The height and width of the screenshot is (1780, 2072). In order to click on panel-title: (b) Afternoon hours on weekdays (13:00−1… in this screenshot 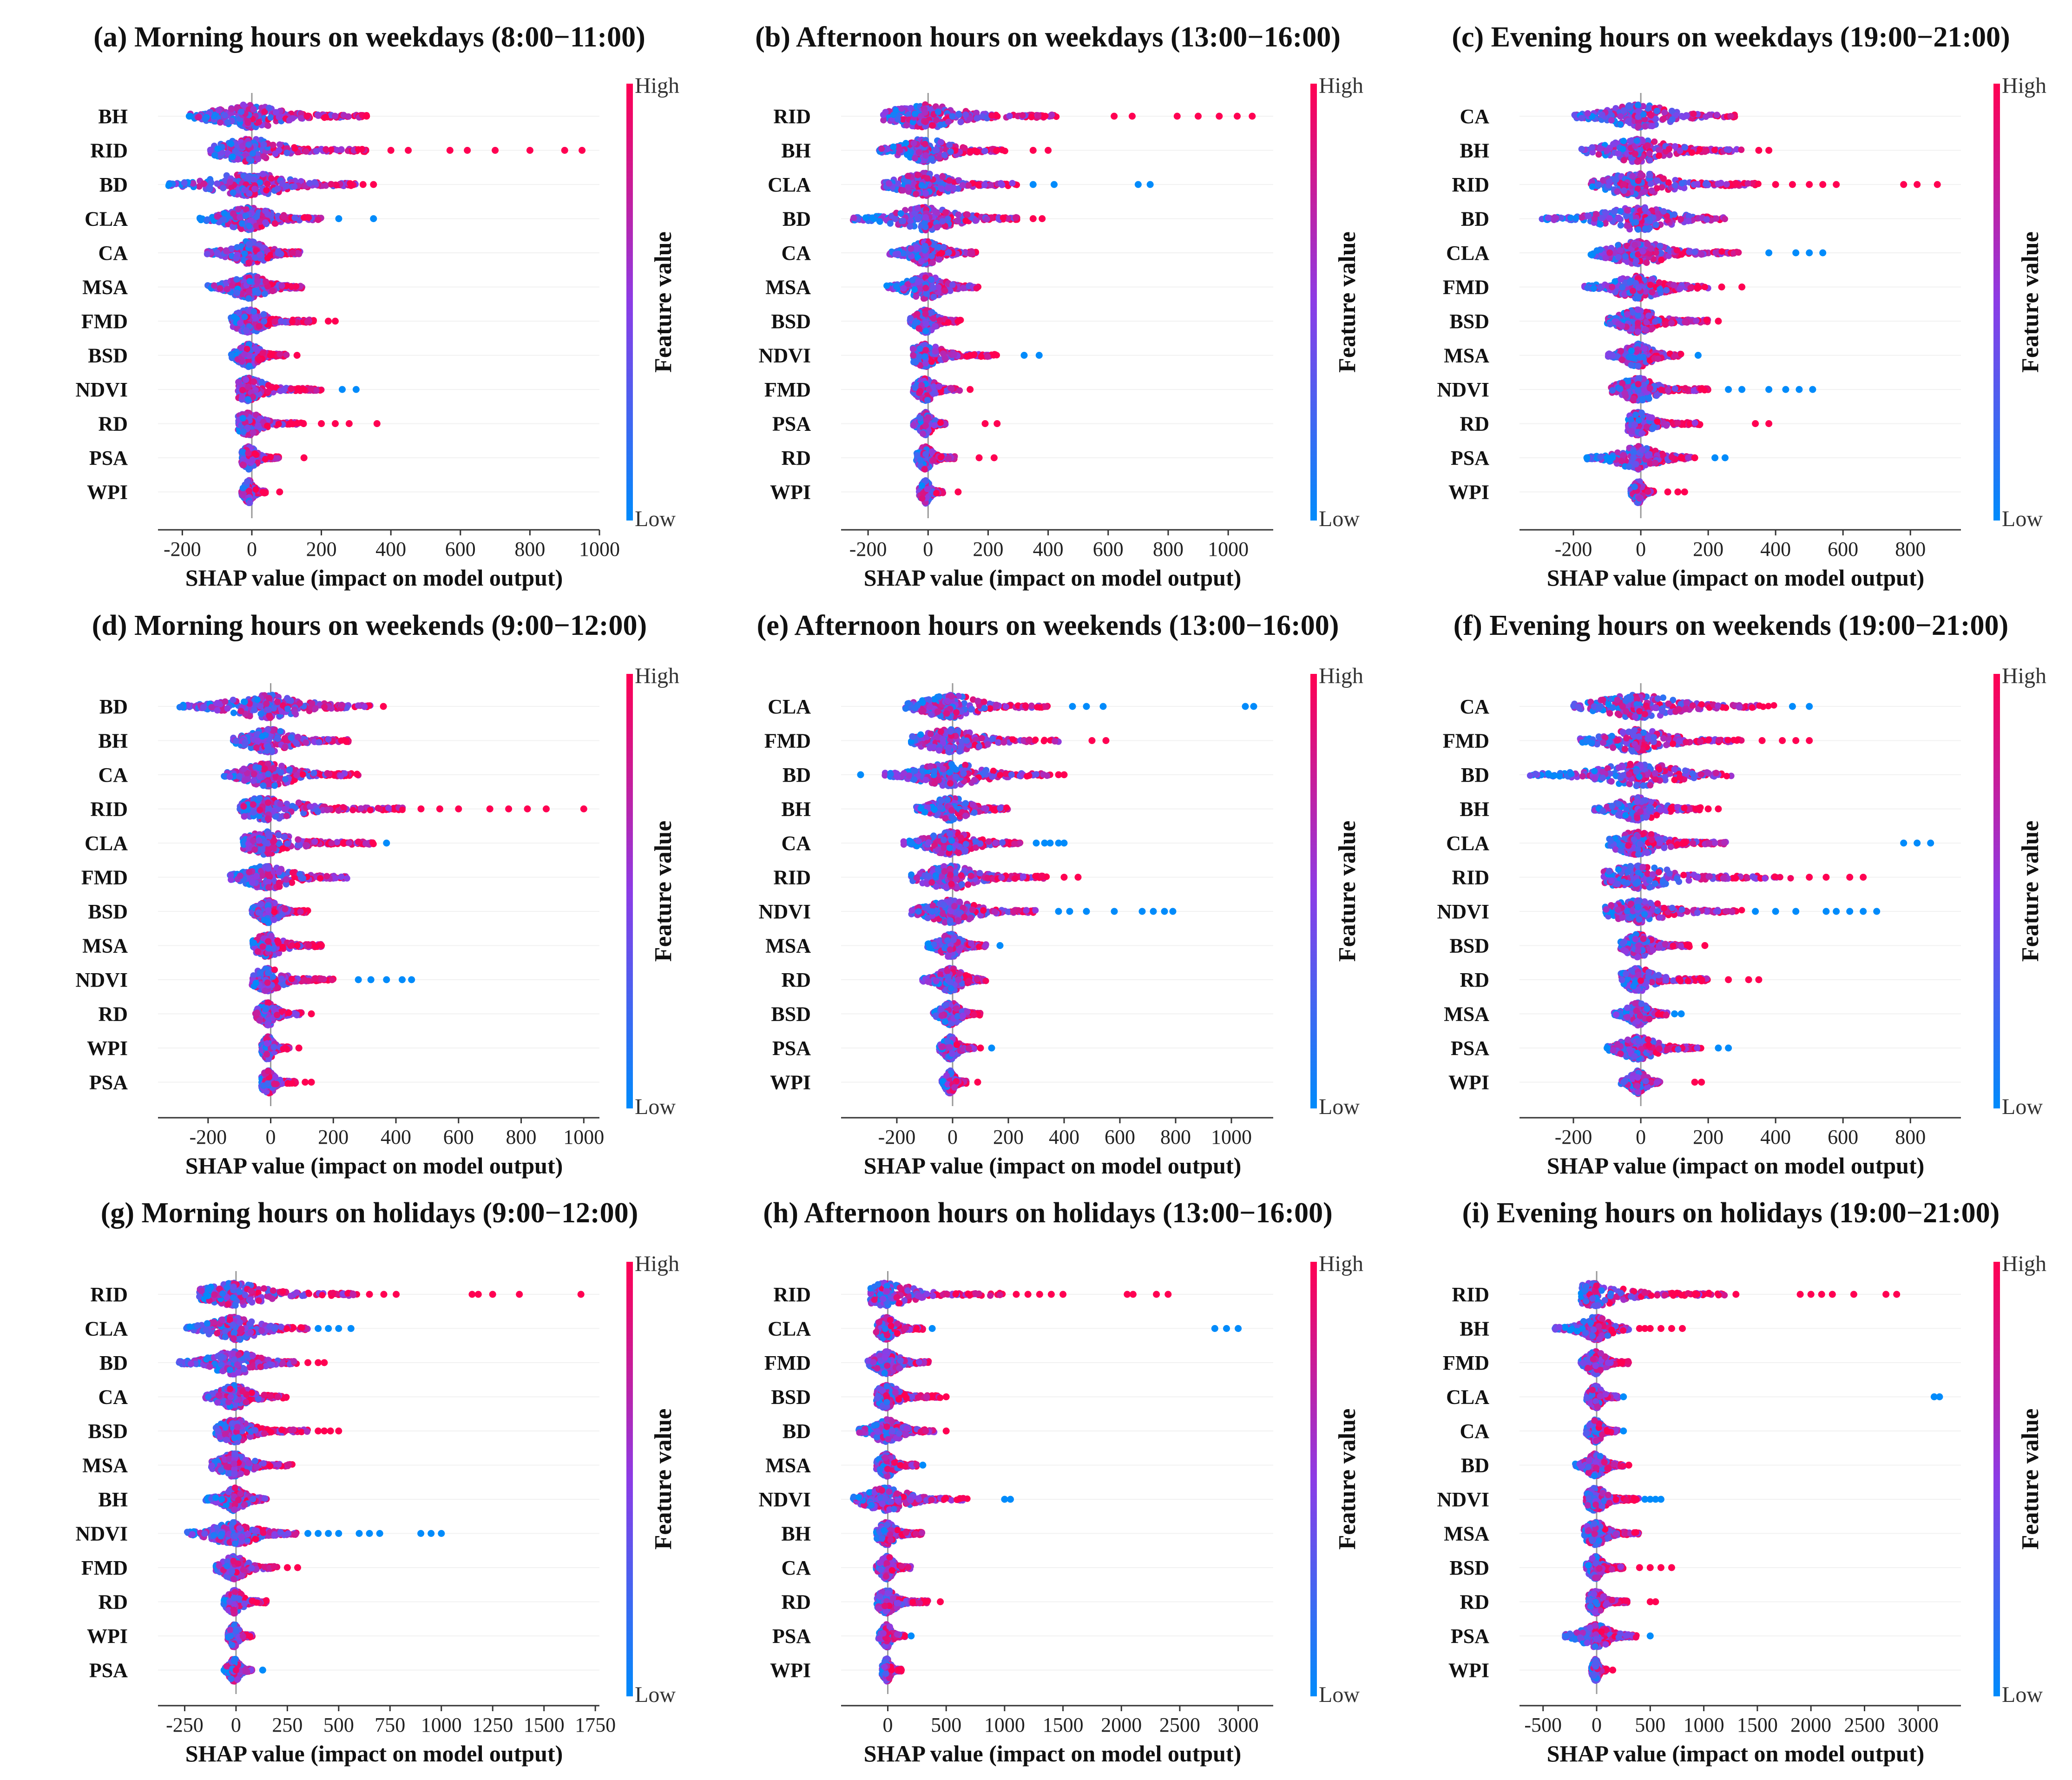, I will do `click(1048, 37)`.